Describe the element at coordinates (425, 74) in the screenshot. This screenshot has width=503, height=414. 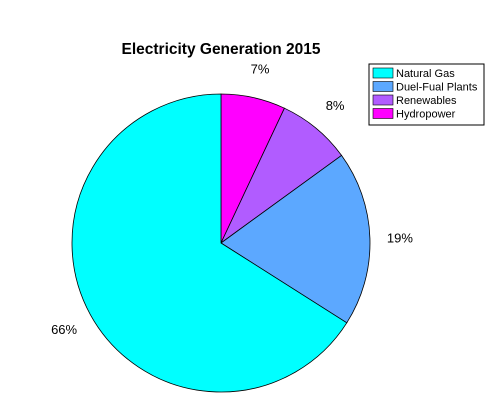
I see `legend-label: Natural Gas` at that location.